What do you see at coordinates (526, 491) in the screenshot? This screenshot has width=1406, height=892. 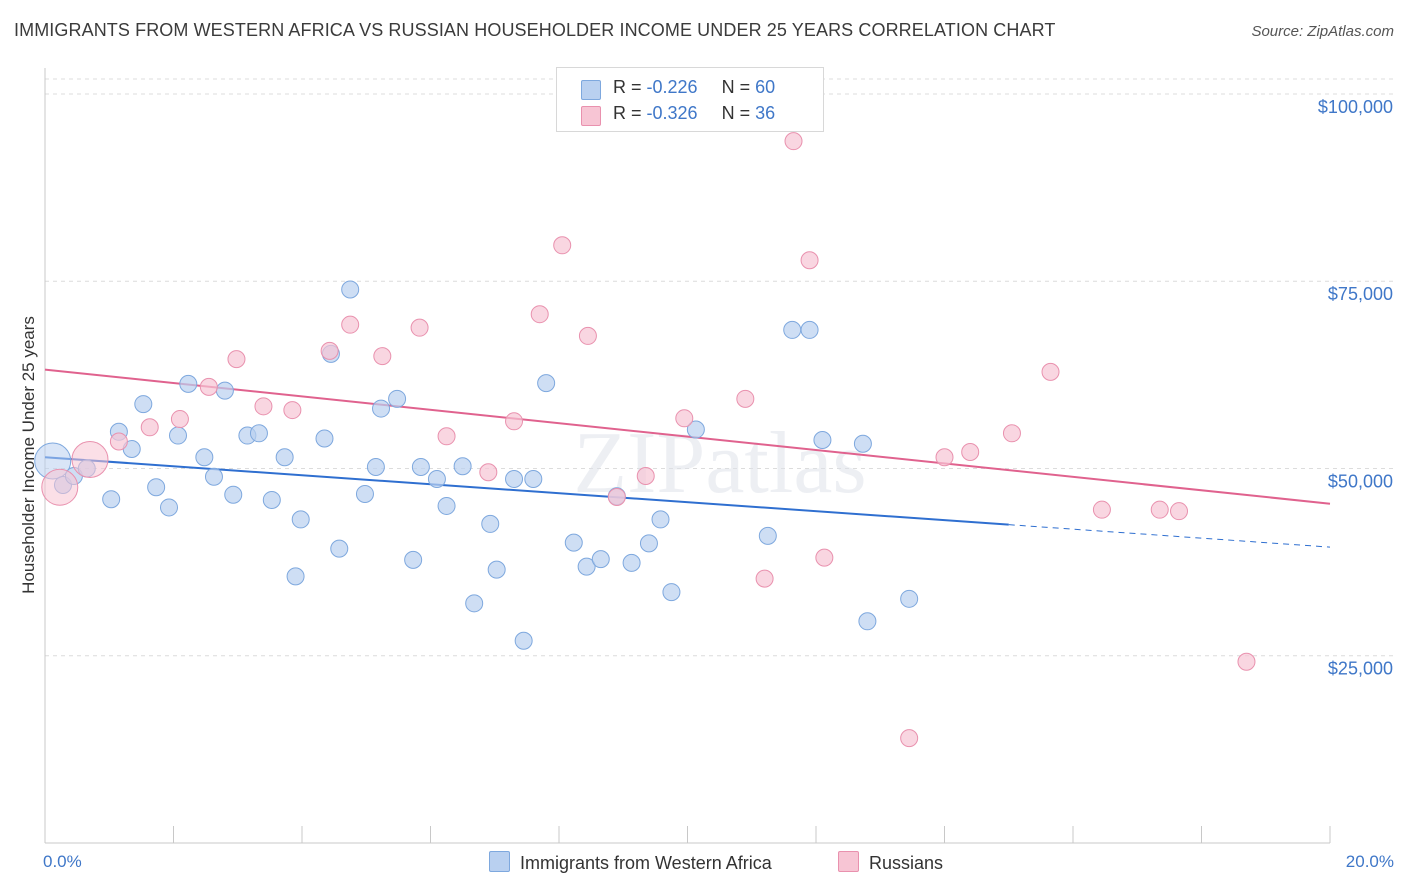 I see `trend-line-immigrants` at bounding box center [526, 491].